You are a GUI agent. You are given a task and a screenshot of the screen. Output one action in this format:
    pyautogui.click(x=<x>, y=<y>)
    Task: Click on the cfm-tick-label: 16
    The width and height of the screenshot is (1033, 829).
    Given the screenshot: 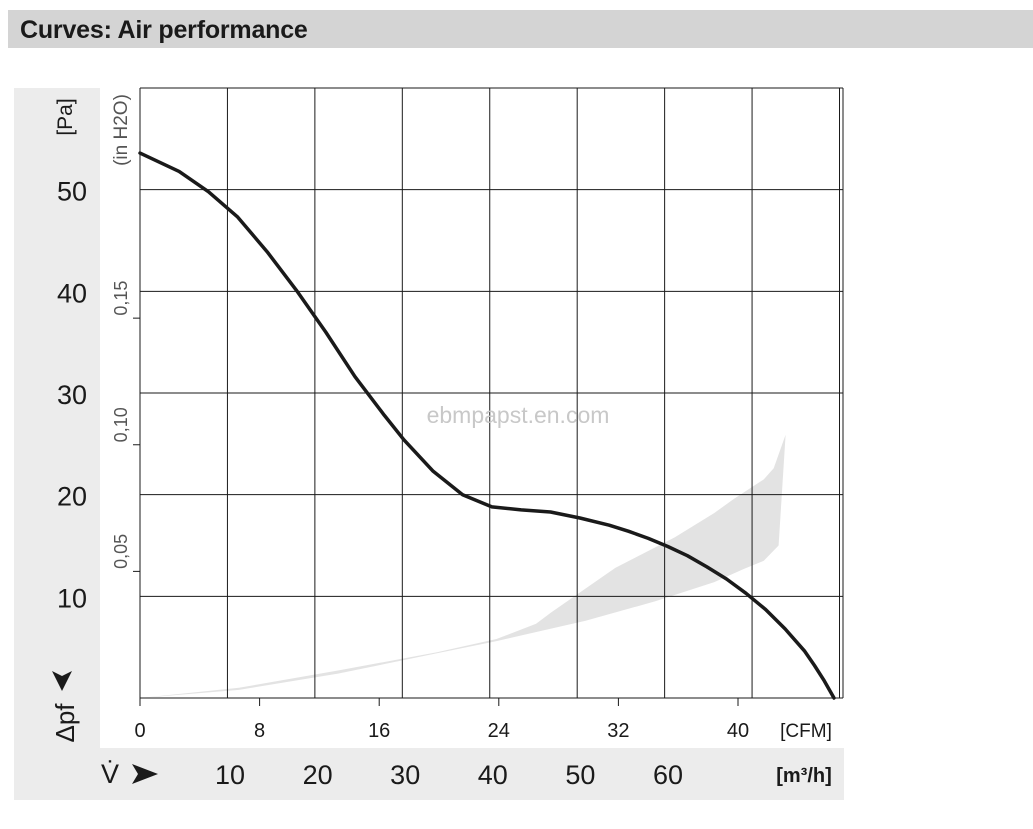 What is the action you would take?
    pyautogui.click(x=379, y=731)
    